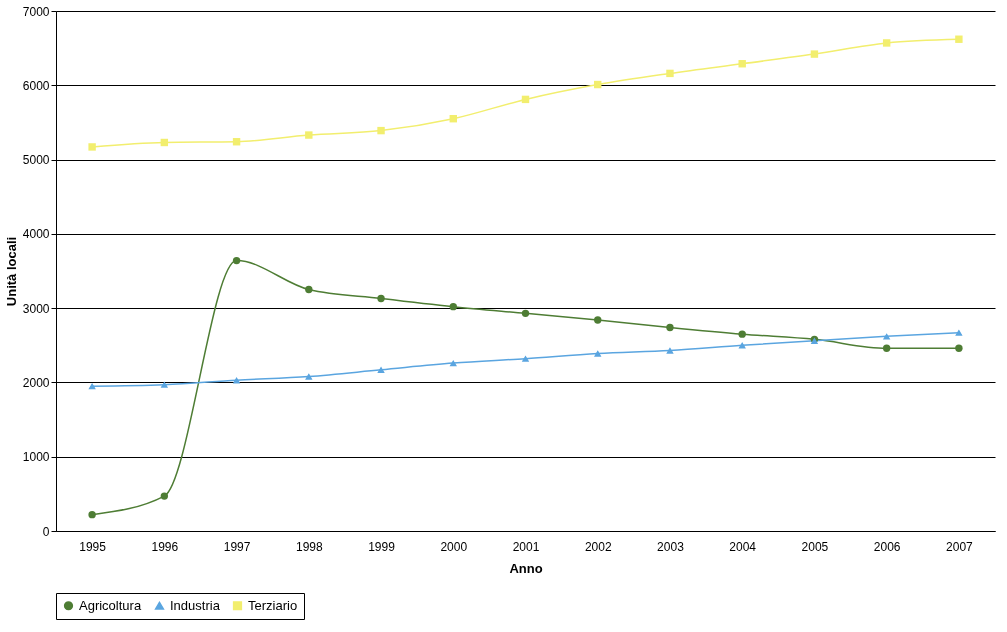  What do you see at coordinates (36, 382) in the screenshot?
I see `y-tick-label: 2000` at bounding box center [36, 382].